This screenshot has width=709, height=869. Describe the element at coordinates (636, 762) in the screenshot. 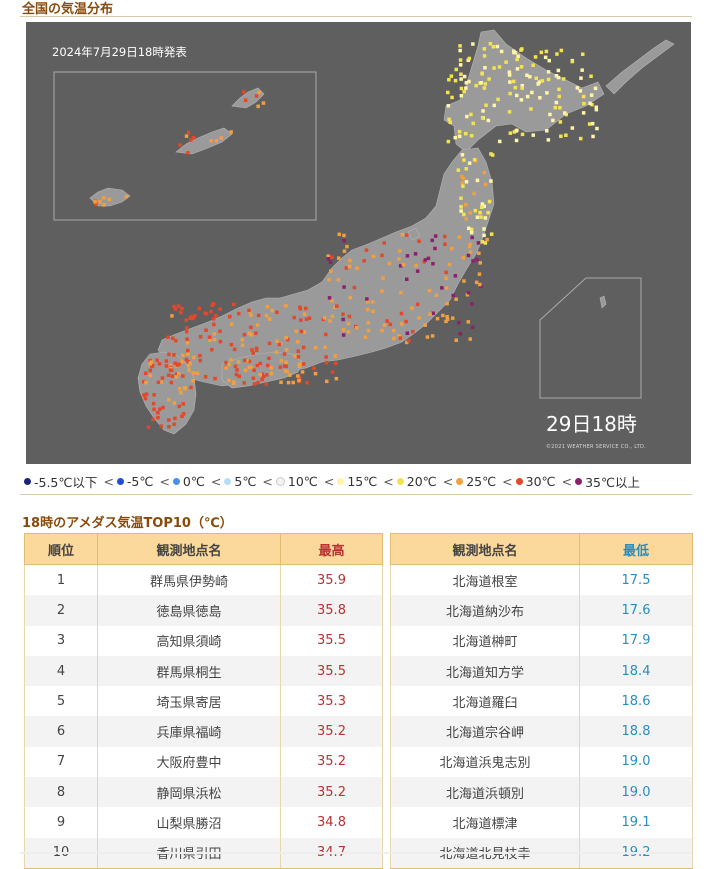

I see `low-value-cell: 19.0` at that location.